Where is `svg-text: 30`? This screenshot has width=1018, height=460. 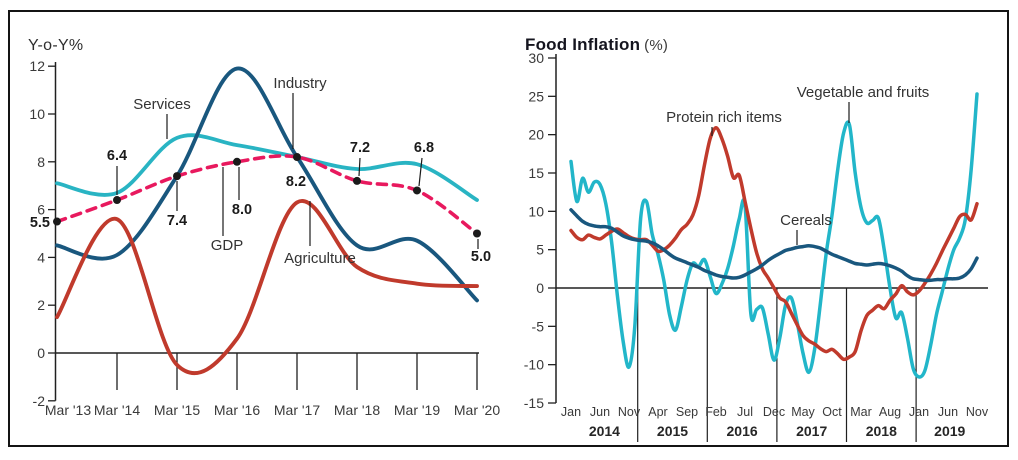 svg-text: 30 is located at coordinates (536, 58).